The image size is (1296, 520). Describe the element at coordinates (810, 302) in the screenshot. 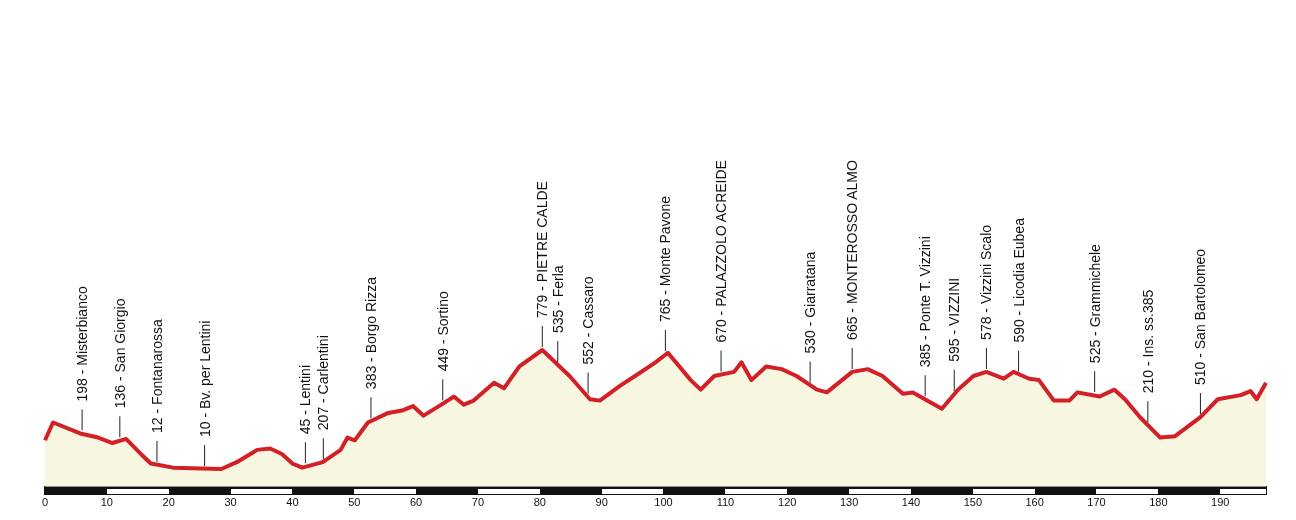

I see `annotation: 530 - Giarratana` at that location.